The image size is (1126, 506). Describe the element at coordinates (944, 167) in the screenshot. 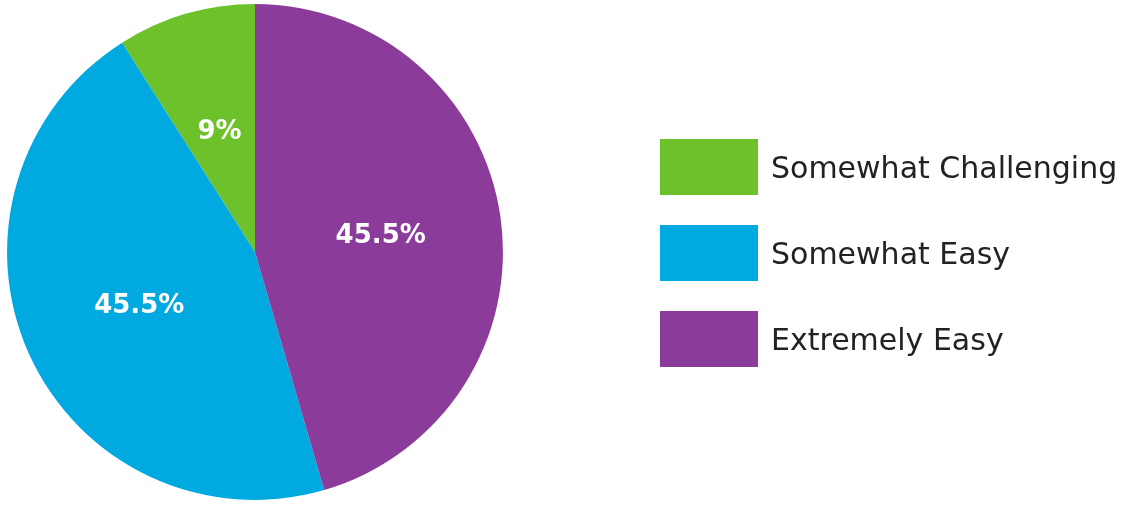

I see `legend-label: Somewhat Challenging` at that location.